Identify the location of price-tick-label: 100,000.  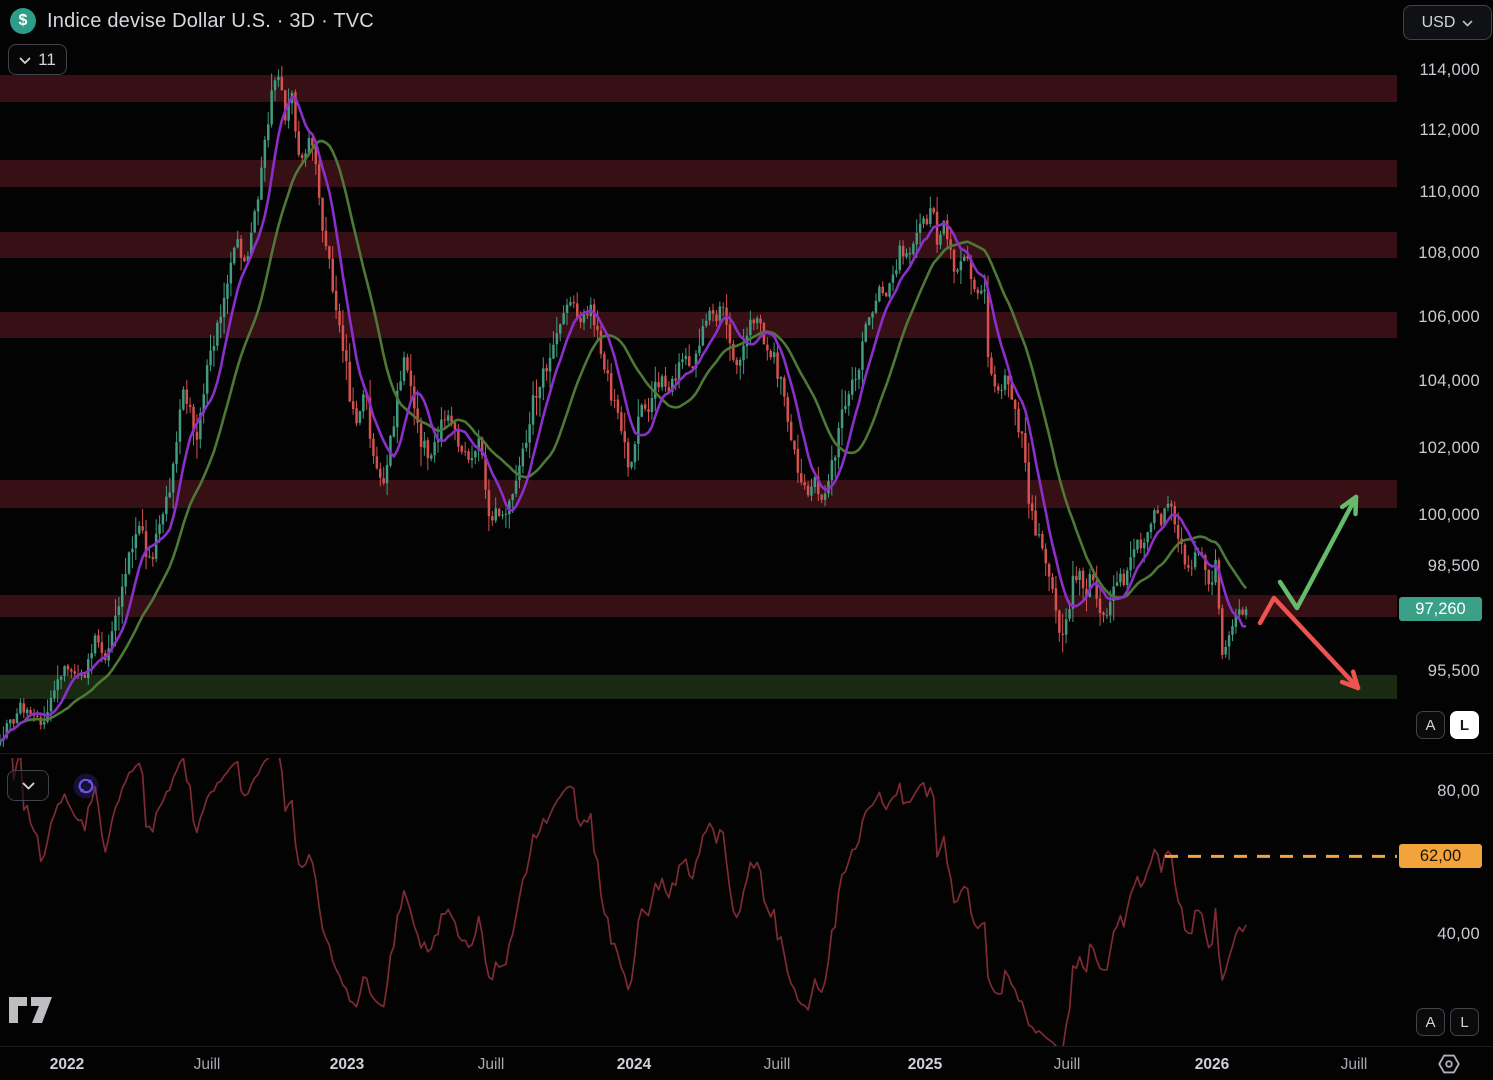
(1449, 515).